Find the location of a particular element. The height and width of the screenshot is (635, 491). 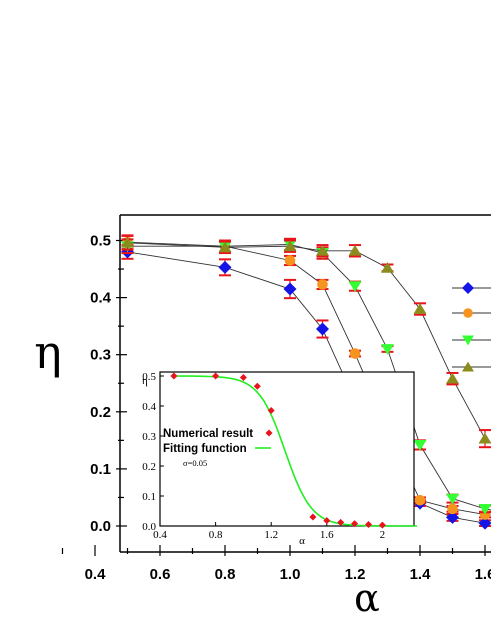

inset-sigma-annotation: σ=0.05 is located at coordinates (195, 463).